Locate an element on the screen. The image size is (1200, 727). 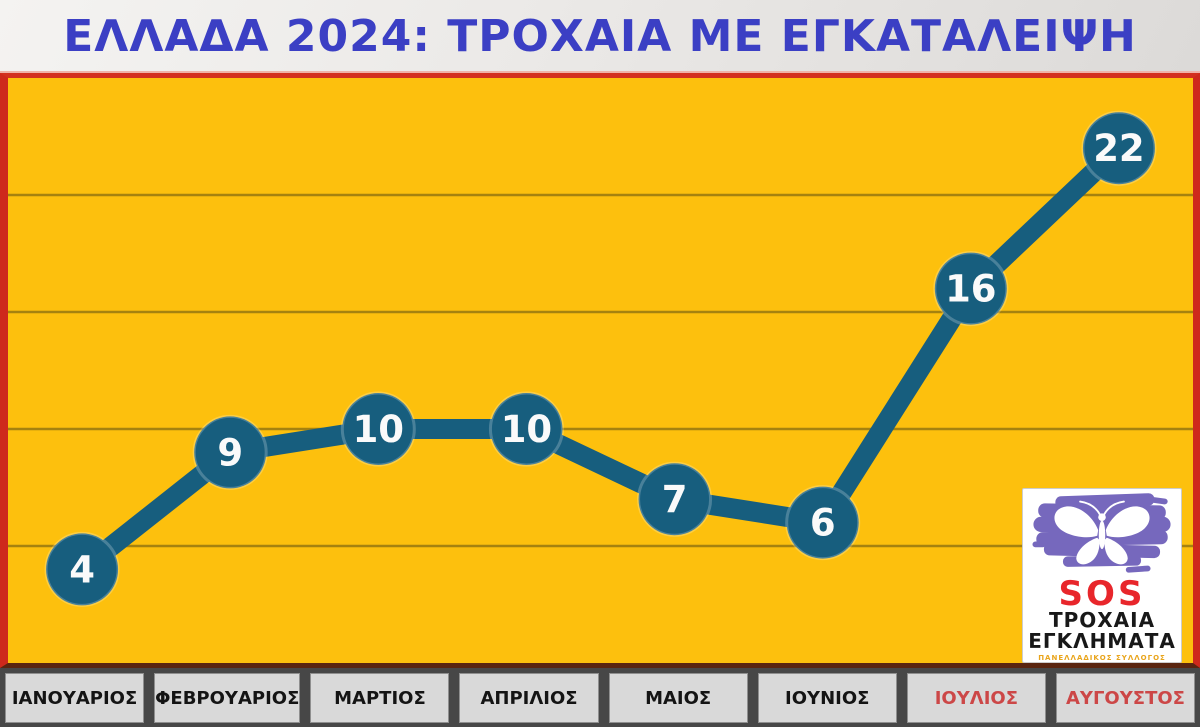
logo-line2: ΕΓΚΛΗΜΑΤΑ is located at coordinates (1102, 641).